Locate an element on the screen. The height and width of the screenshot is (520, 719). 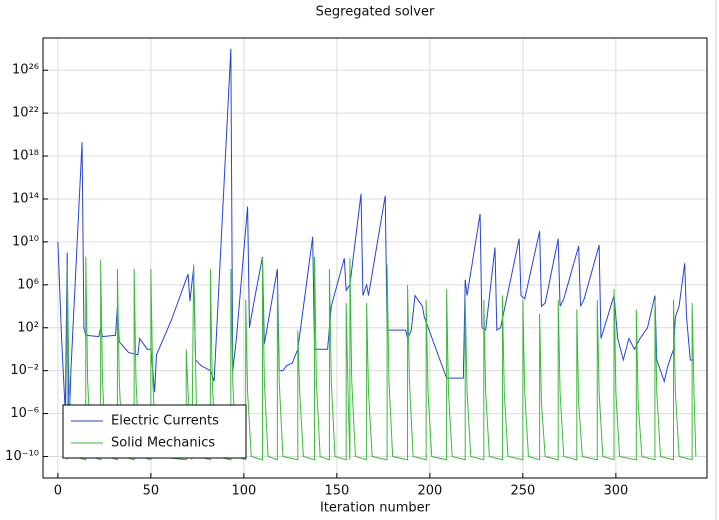
legend-label: Solid Mechanics is located at coordinates (163, 443).